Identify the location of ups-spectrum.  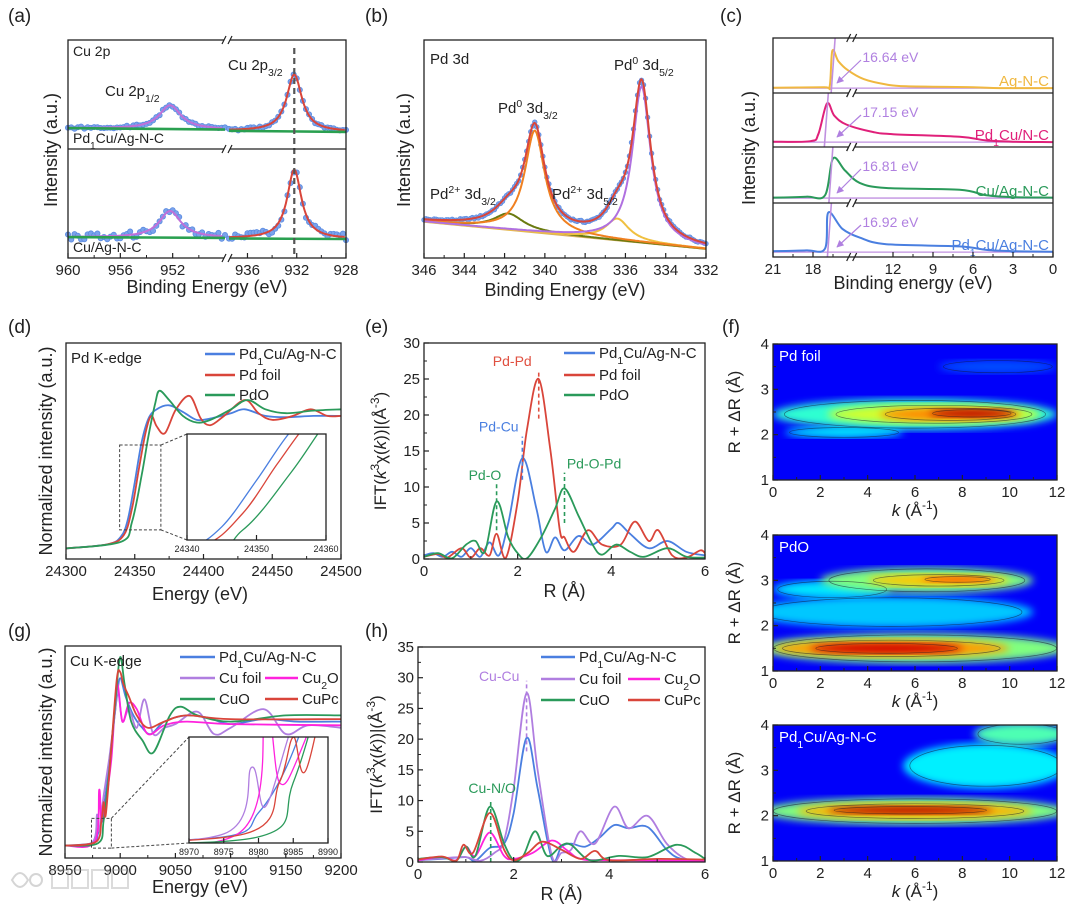
(913, 69).